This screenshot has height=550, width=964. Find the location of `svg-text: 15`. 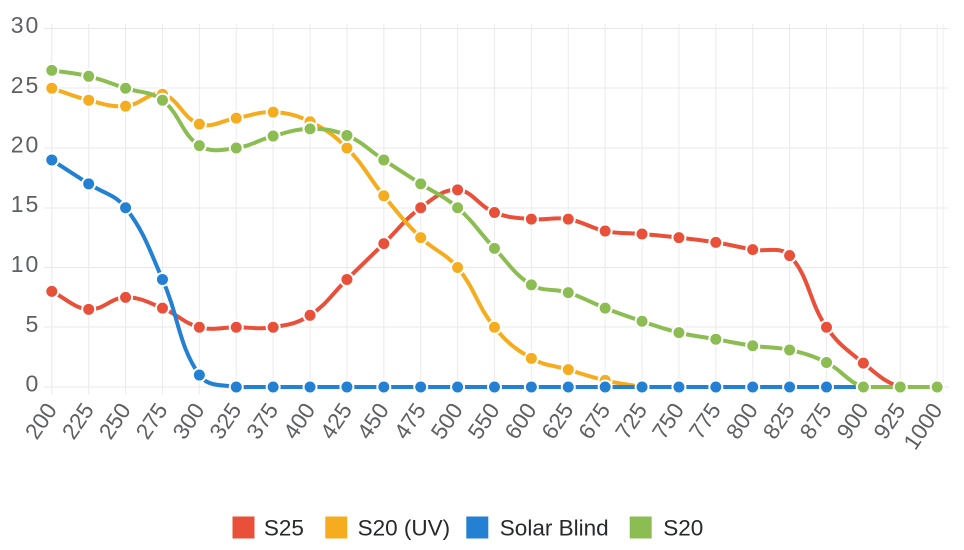

svg-text: 15 is located at coordinates (26, 204).